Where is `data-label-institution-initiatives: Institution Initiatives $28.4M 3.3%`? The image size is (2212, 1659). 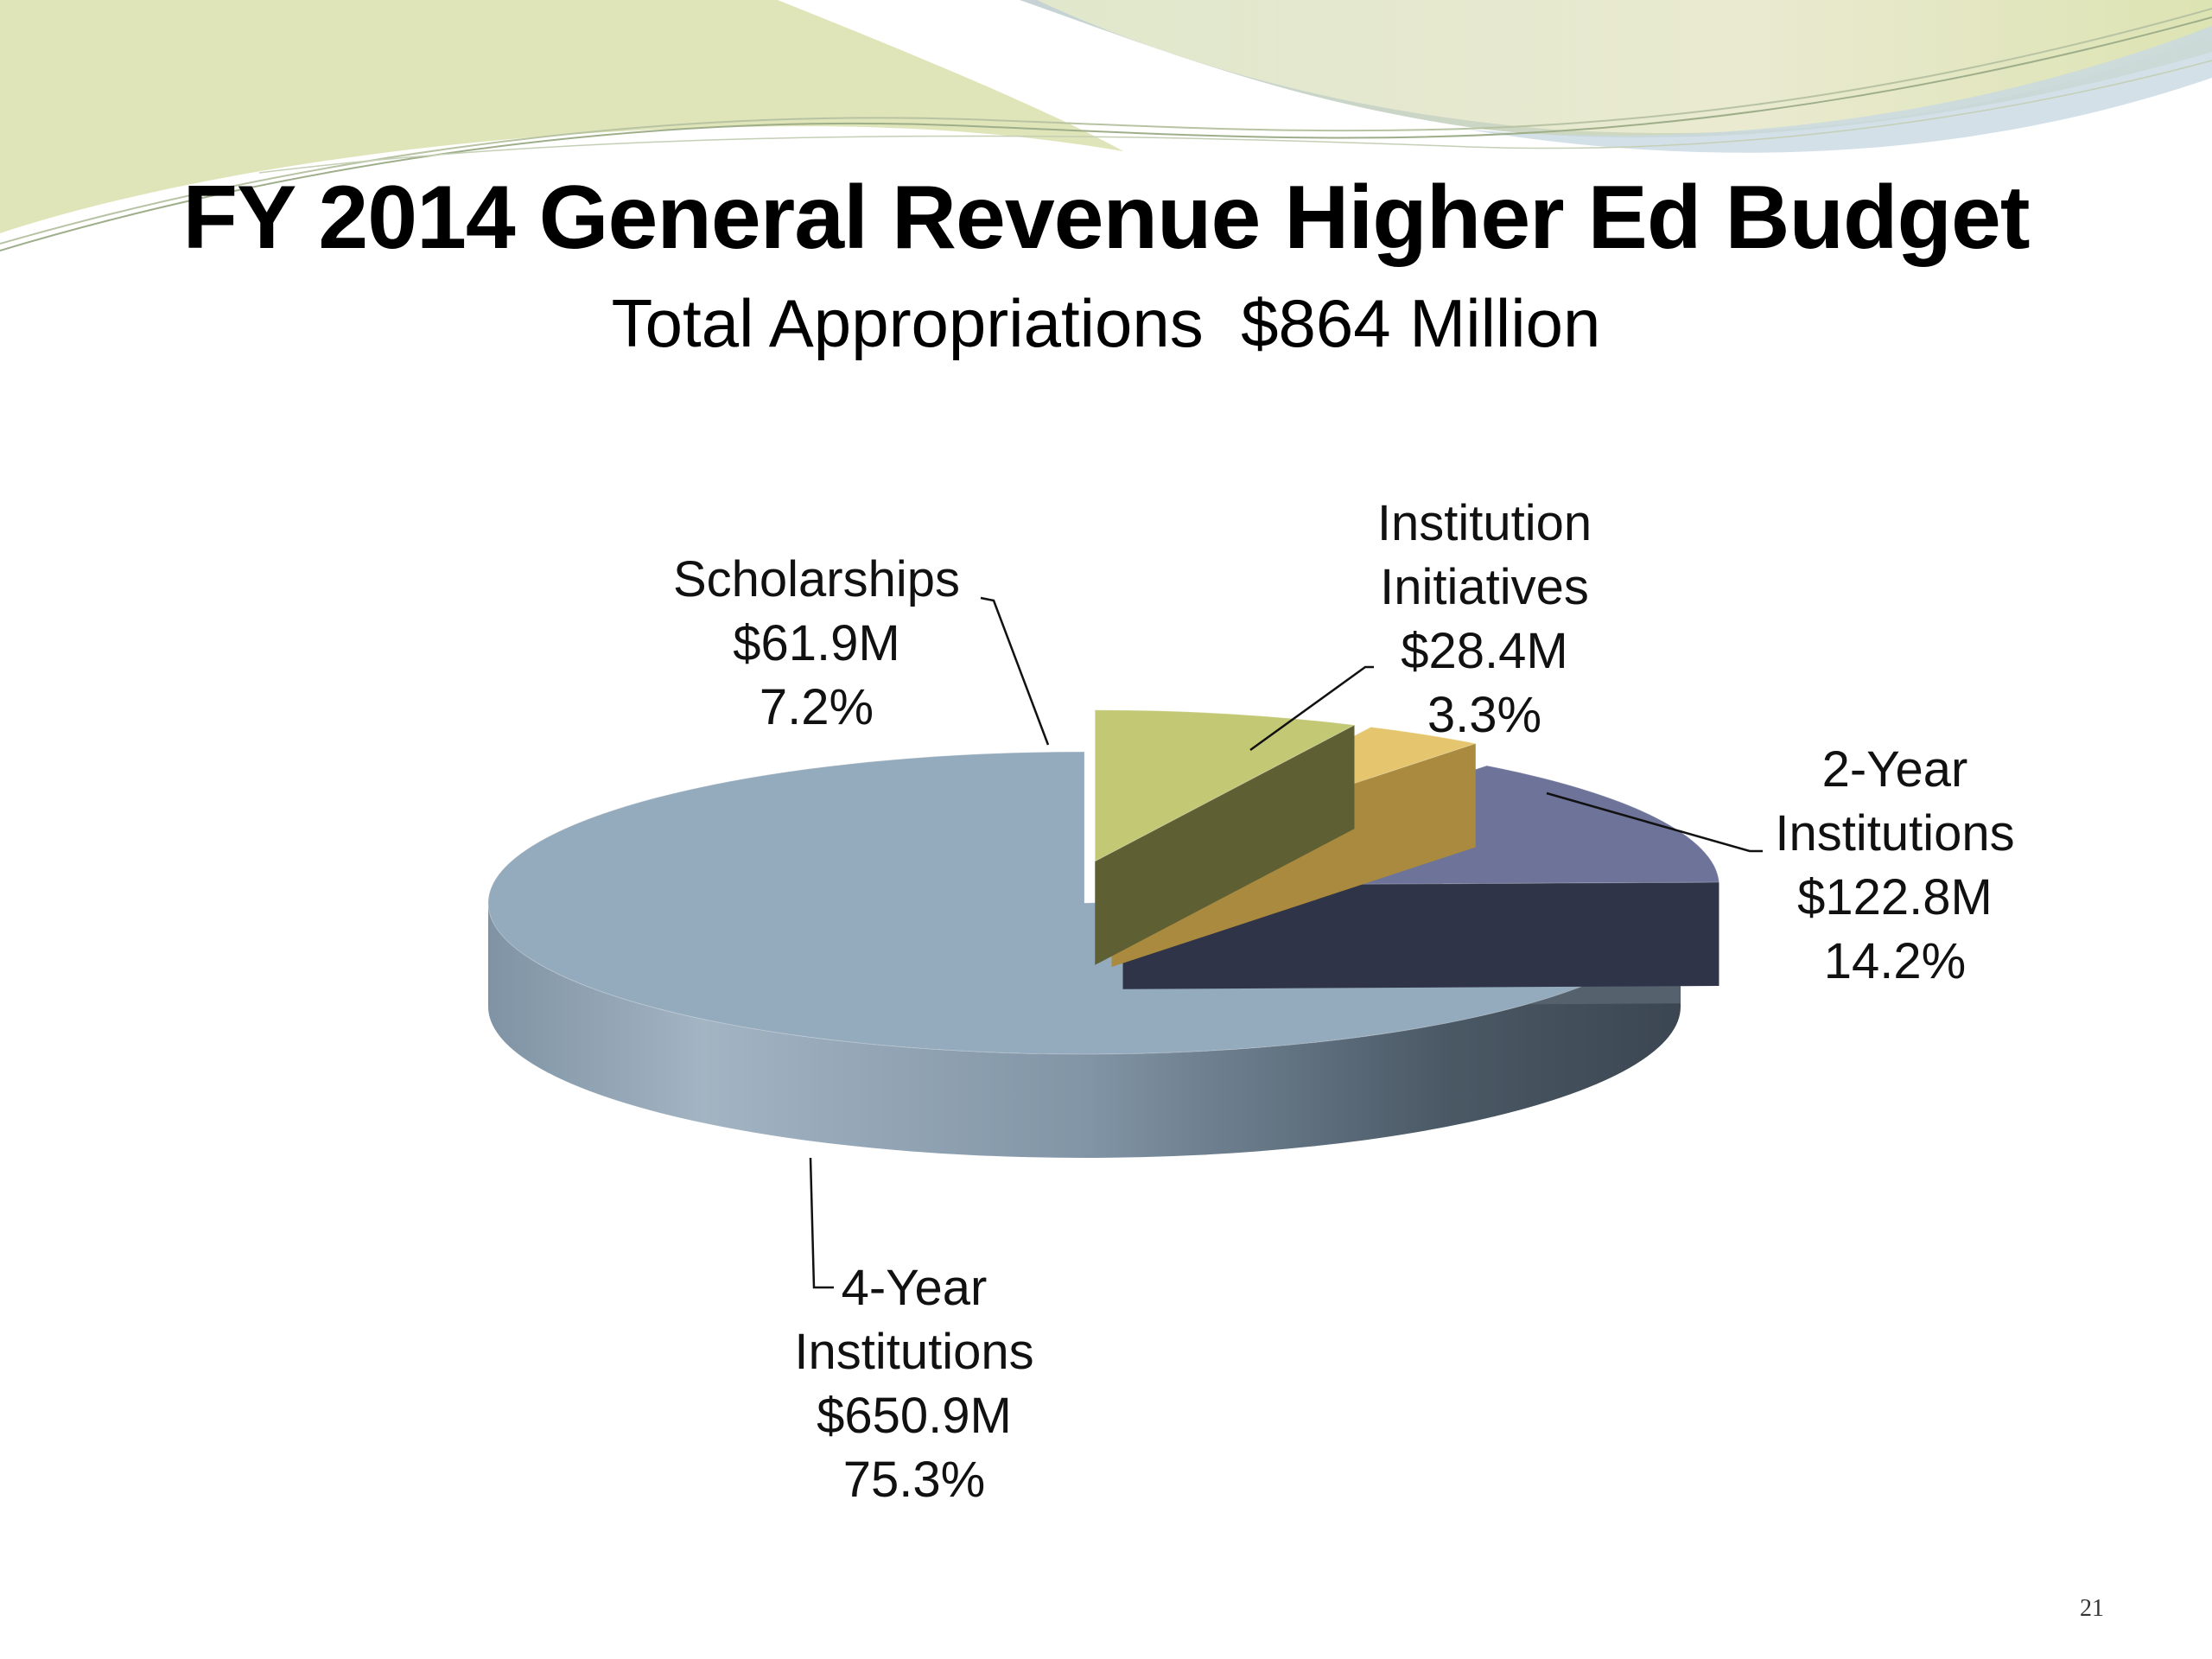
data-label-institution-initiatives: Institution Initiatives $28.4M 3.3% is located at coordinates (1484, 619).